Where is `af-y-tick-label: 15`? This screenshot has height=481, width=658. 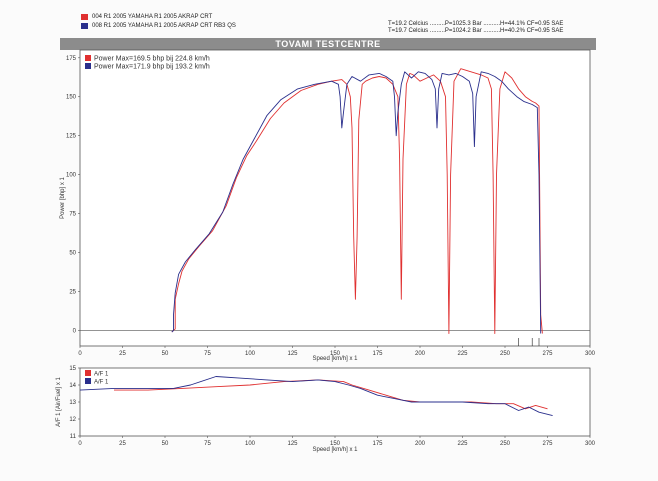
af-y-tick-label: 15 is located at coordinates (72, 369).